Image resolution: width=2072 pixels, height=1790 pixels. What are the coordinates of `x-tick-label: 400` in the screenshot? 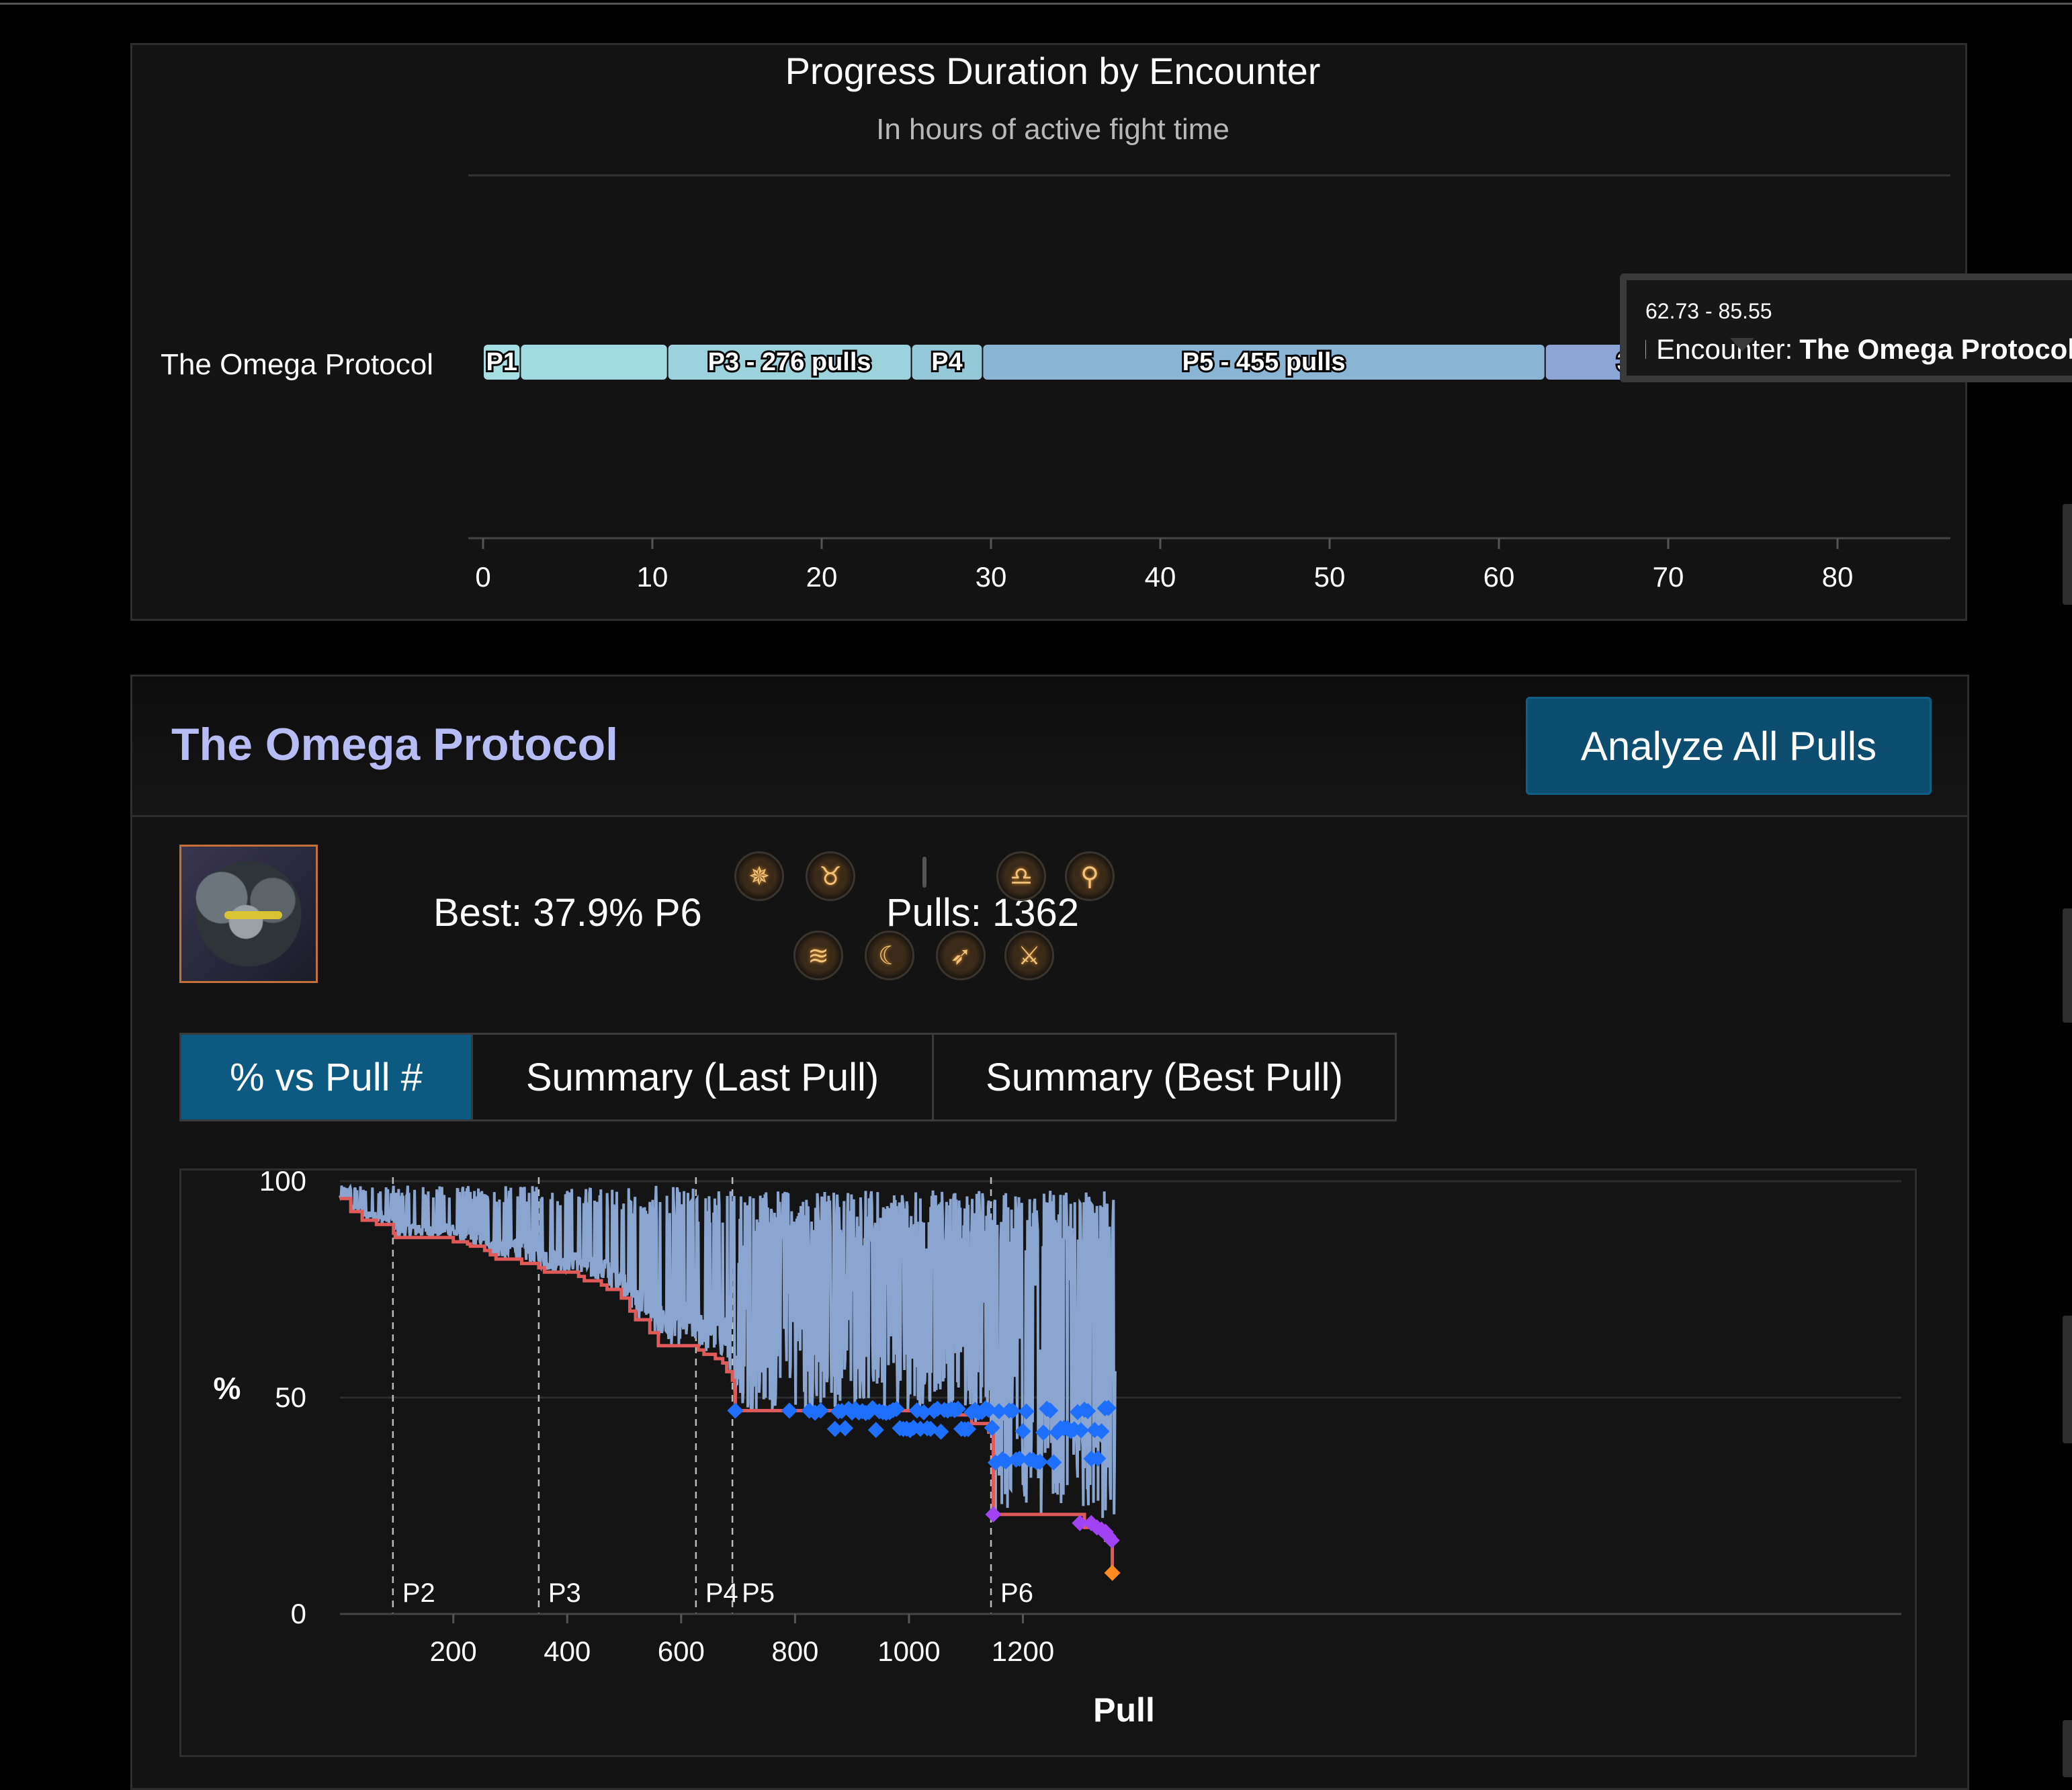 It's located at (567, 1651).